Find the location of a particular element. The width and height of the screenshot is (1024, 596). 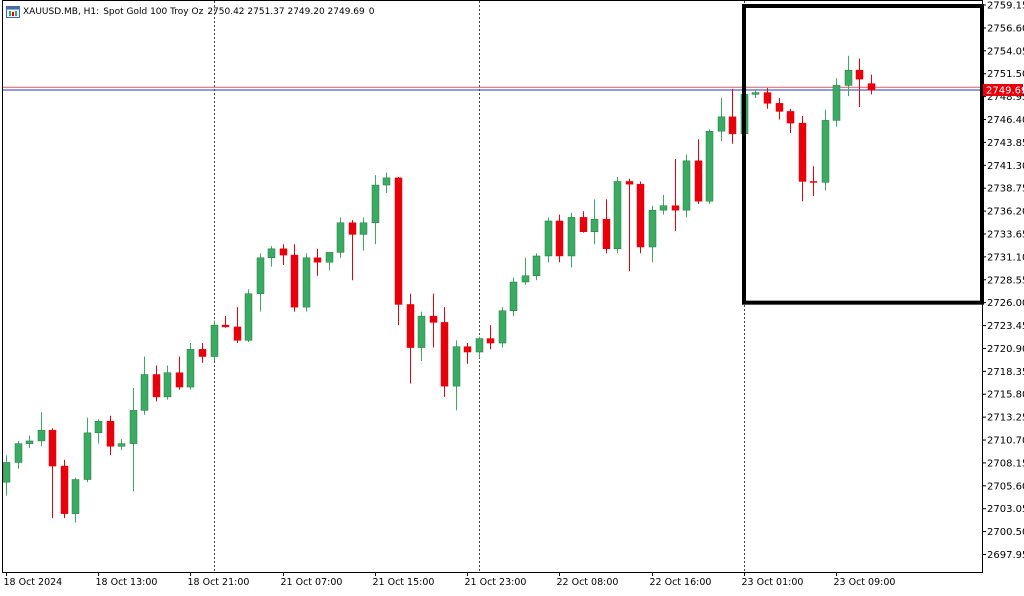

price-tick-label: 2743.85 is located at coordinates (1005, 143).